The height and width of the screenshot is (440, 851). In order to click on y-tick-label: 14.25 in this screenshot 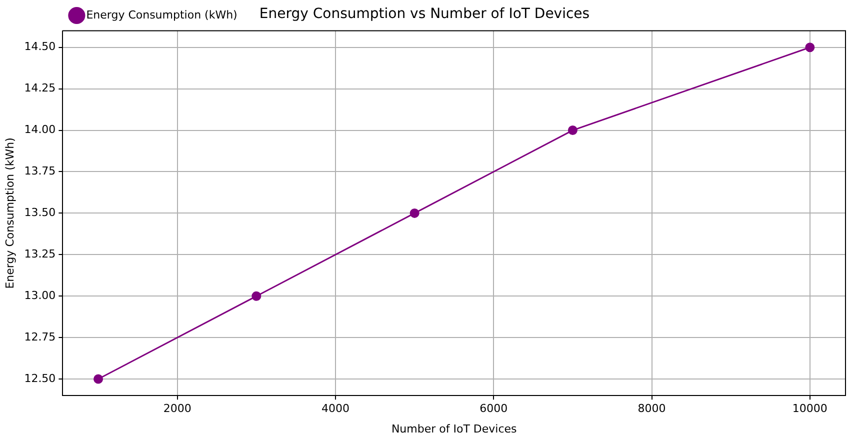, I will do `click(40, 88)`.